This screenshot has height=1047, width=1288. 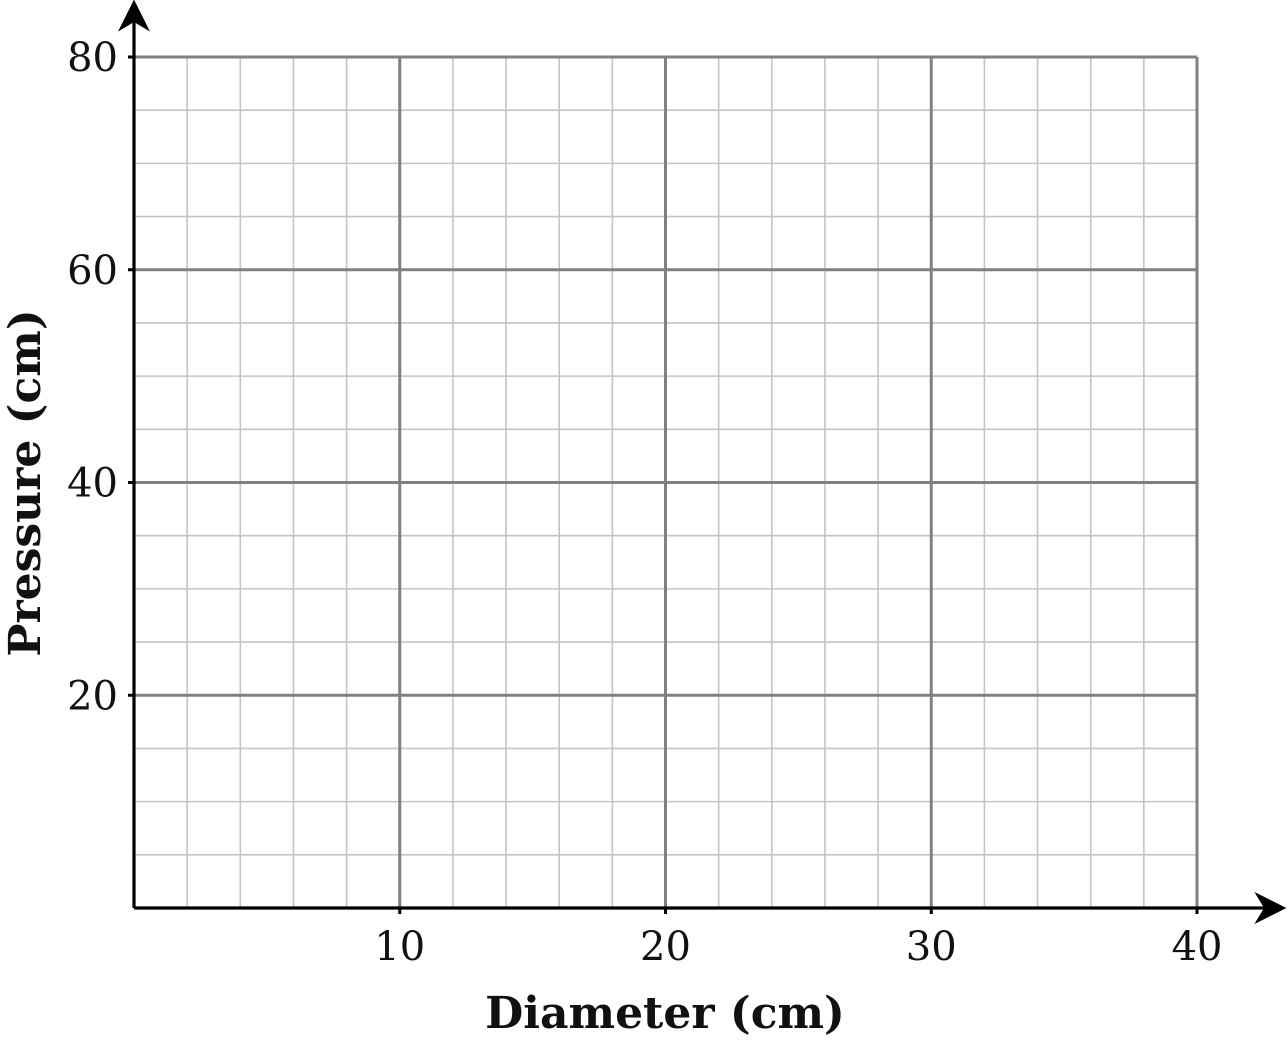 What do you see at coordinates (399, 947) in the screenshot?
I see `x-tick-label: 10` at bounding box center [399, 947].